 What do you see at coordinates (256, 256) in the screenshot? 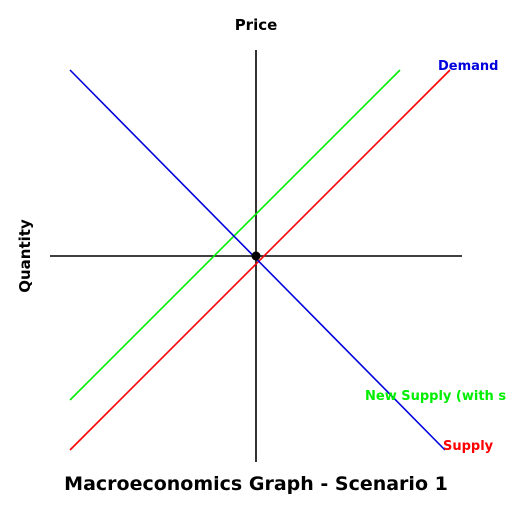
I see `equilibrium-point` at bounding box center [256, 256].